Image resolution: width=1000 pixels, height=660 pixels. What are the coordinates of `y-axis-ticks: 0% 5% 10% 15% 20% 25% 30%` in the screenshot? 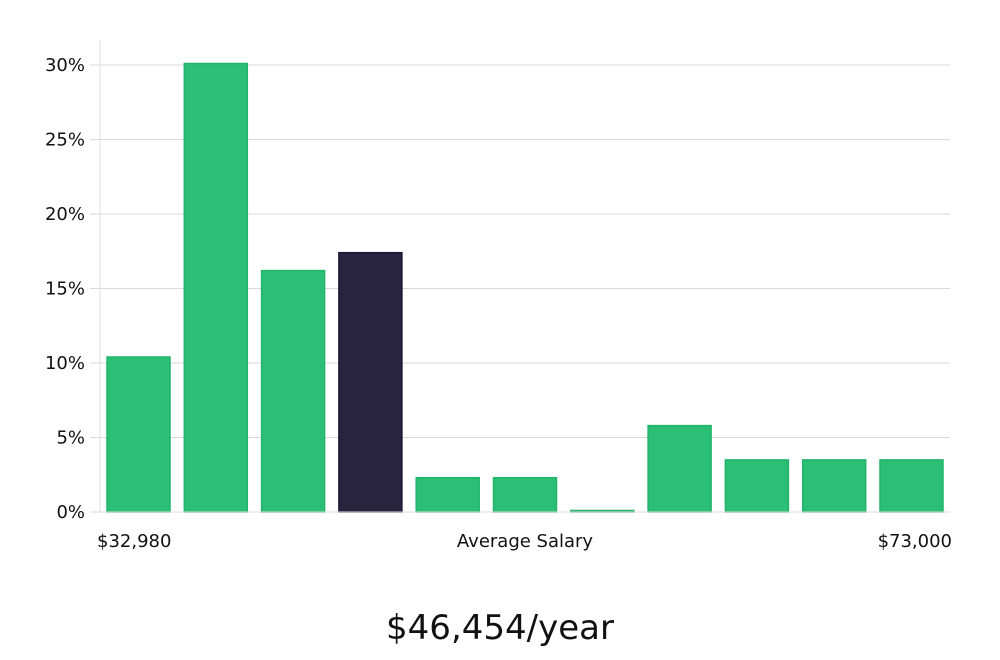 It's located at (72, 289).